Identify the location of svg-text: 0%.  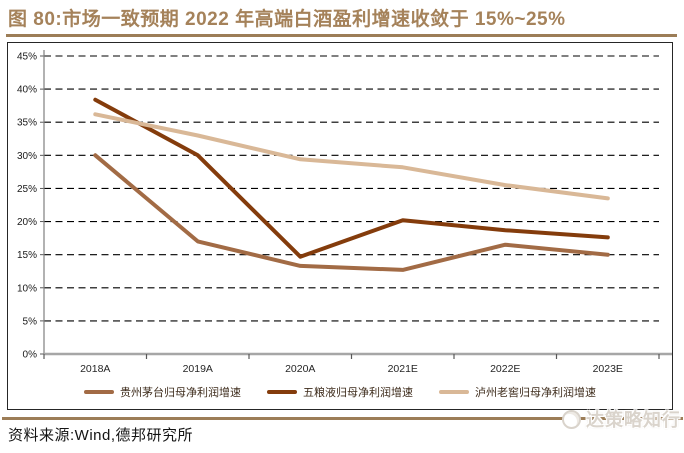
(30, 355).